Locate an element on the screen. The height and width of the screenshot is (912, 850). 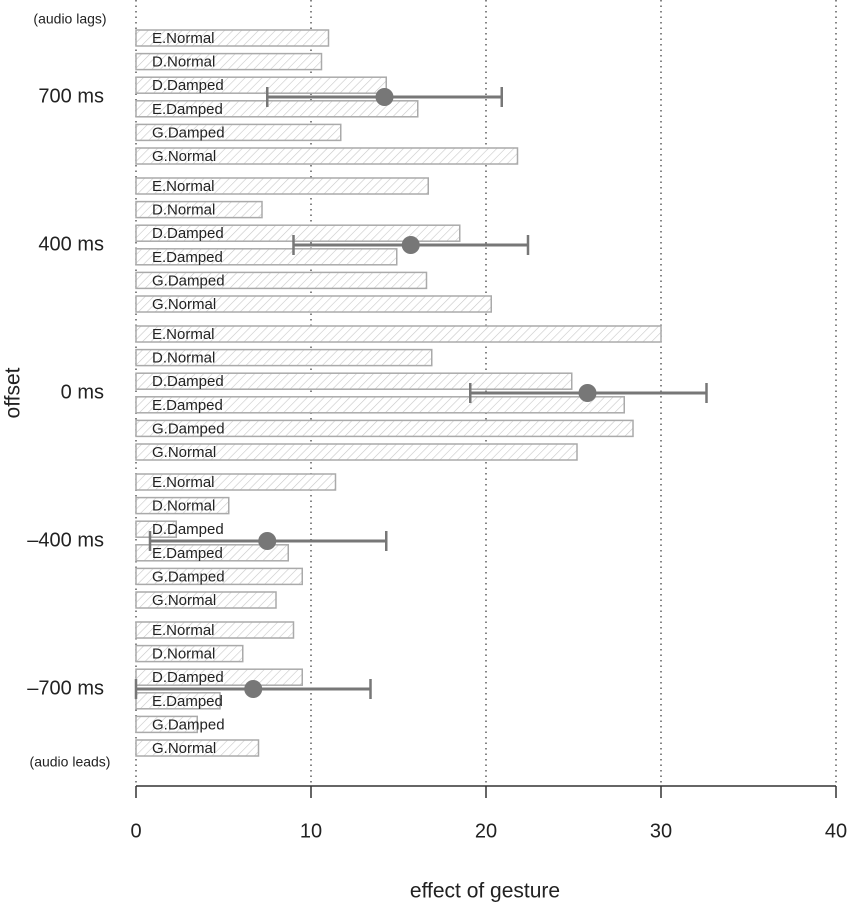
y-tick-label: –400 ms is located at coordinates (65, 540).